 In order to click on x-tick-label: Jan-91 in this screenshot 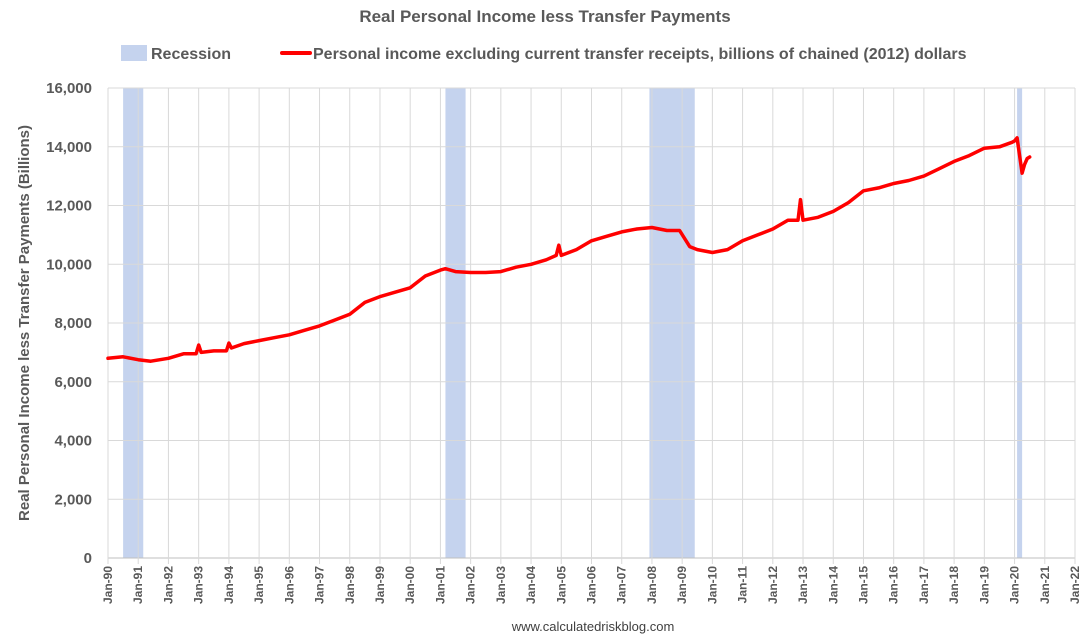, I will do `click(138, 585)`.